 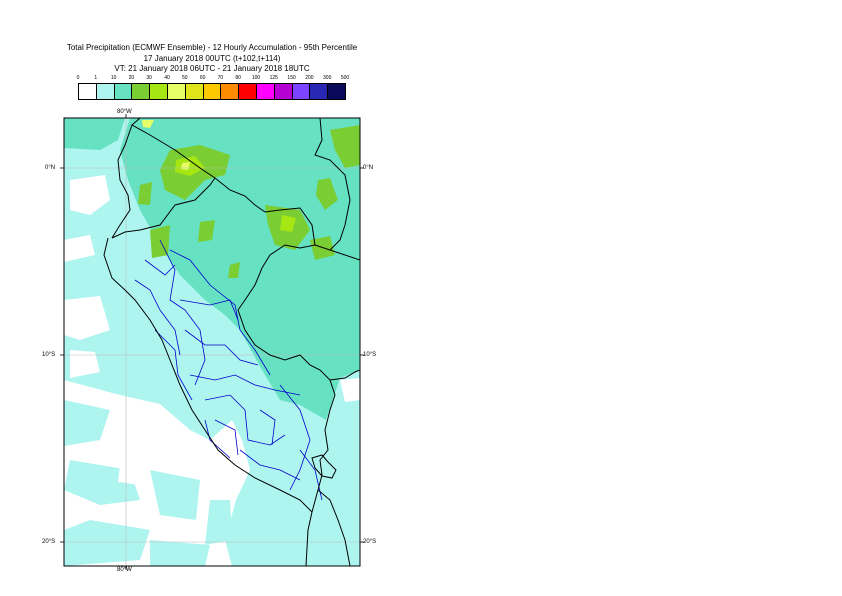 I want to click on legend-tick-label: 150, so click(x=291, y=78).